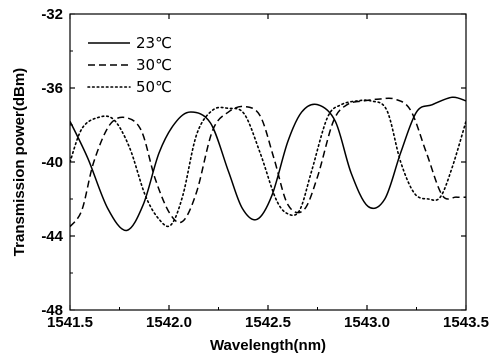  What do you see at coordinates (169, 322) in the screenshot?
I see `x-tick-label: 1542.0` at bounding box center [169, 322].